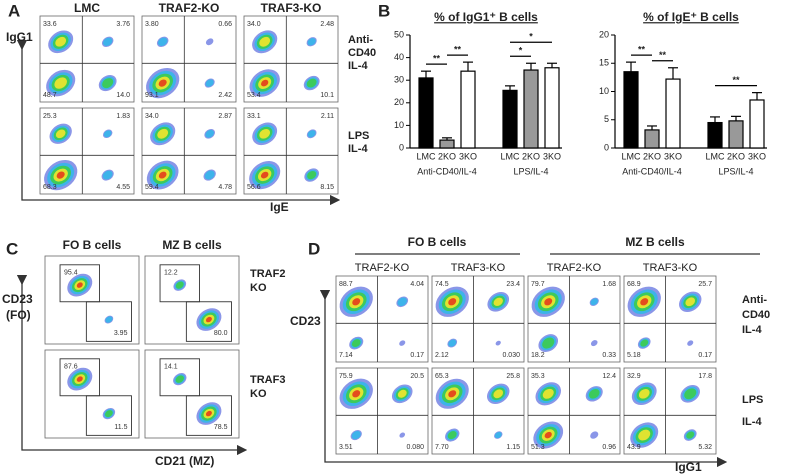 The image size is (800, 476). What do you see at coordinates (50, 187) in the screenshot?
I see `quadrant-value: 68.3` at bounding box center [50, 187].